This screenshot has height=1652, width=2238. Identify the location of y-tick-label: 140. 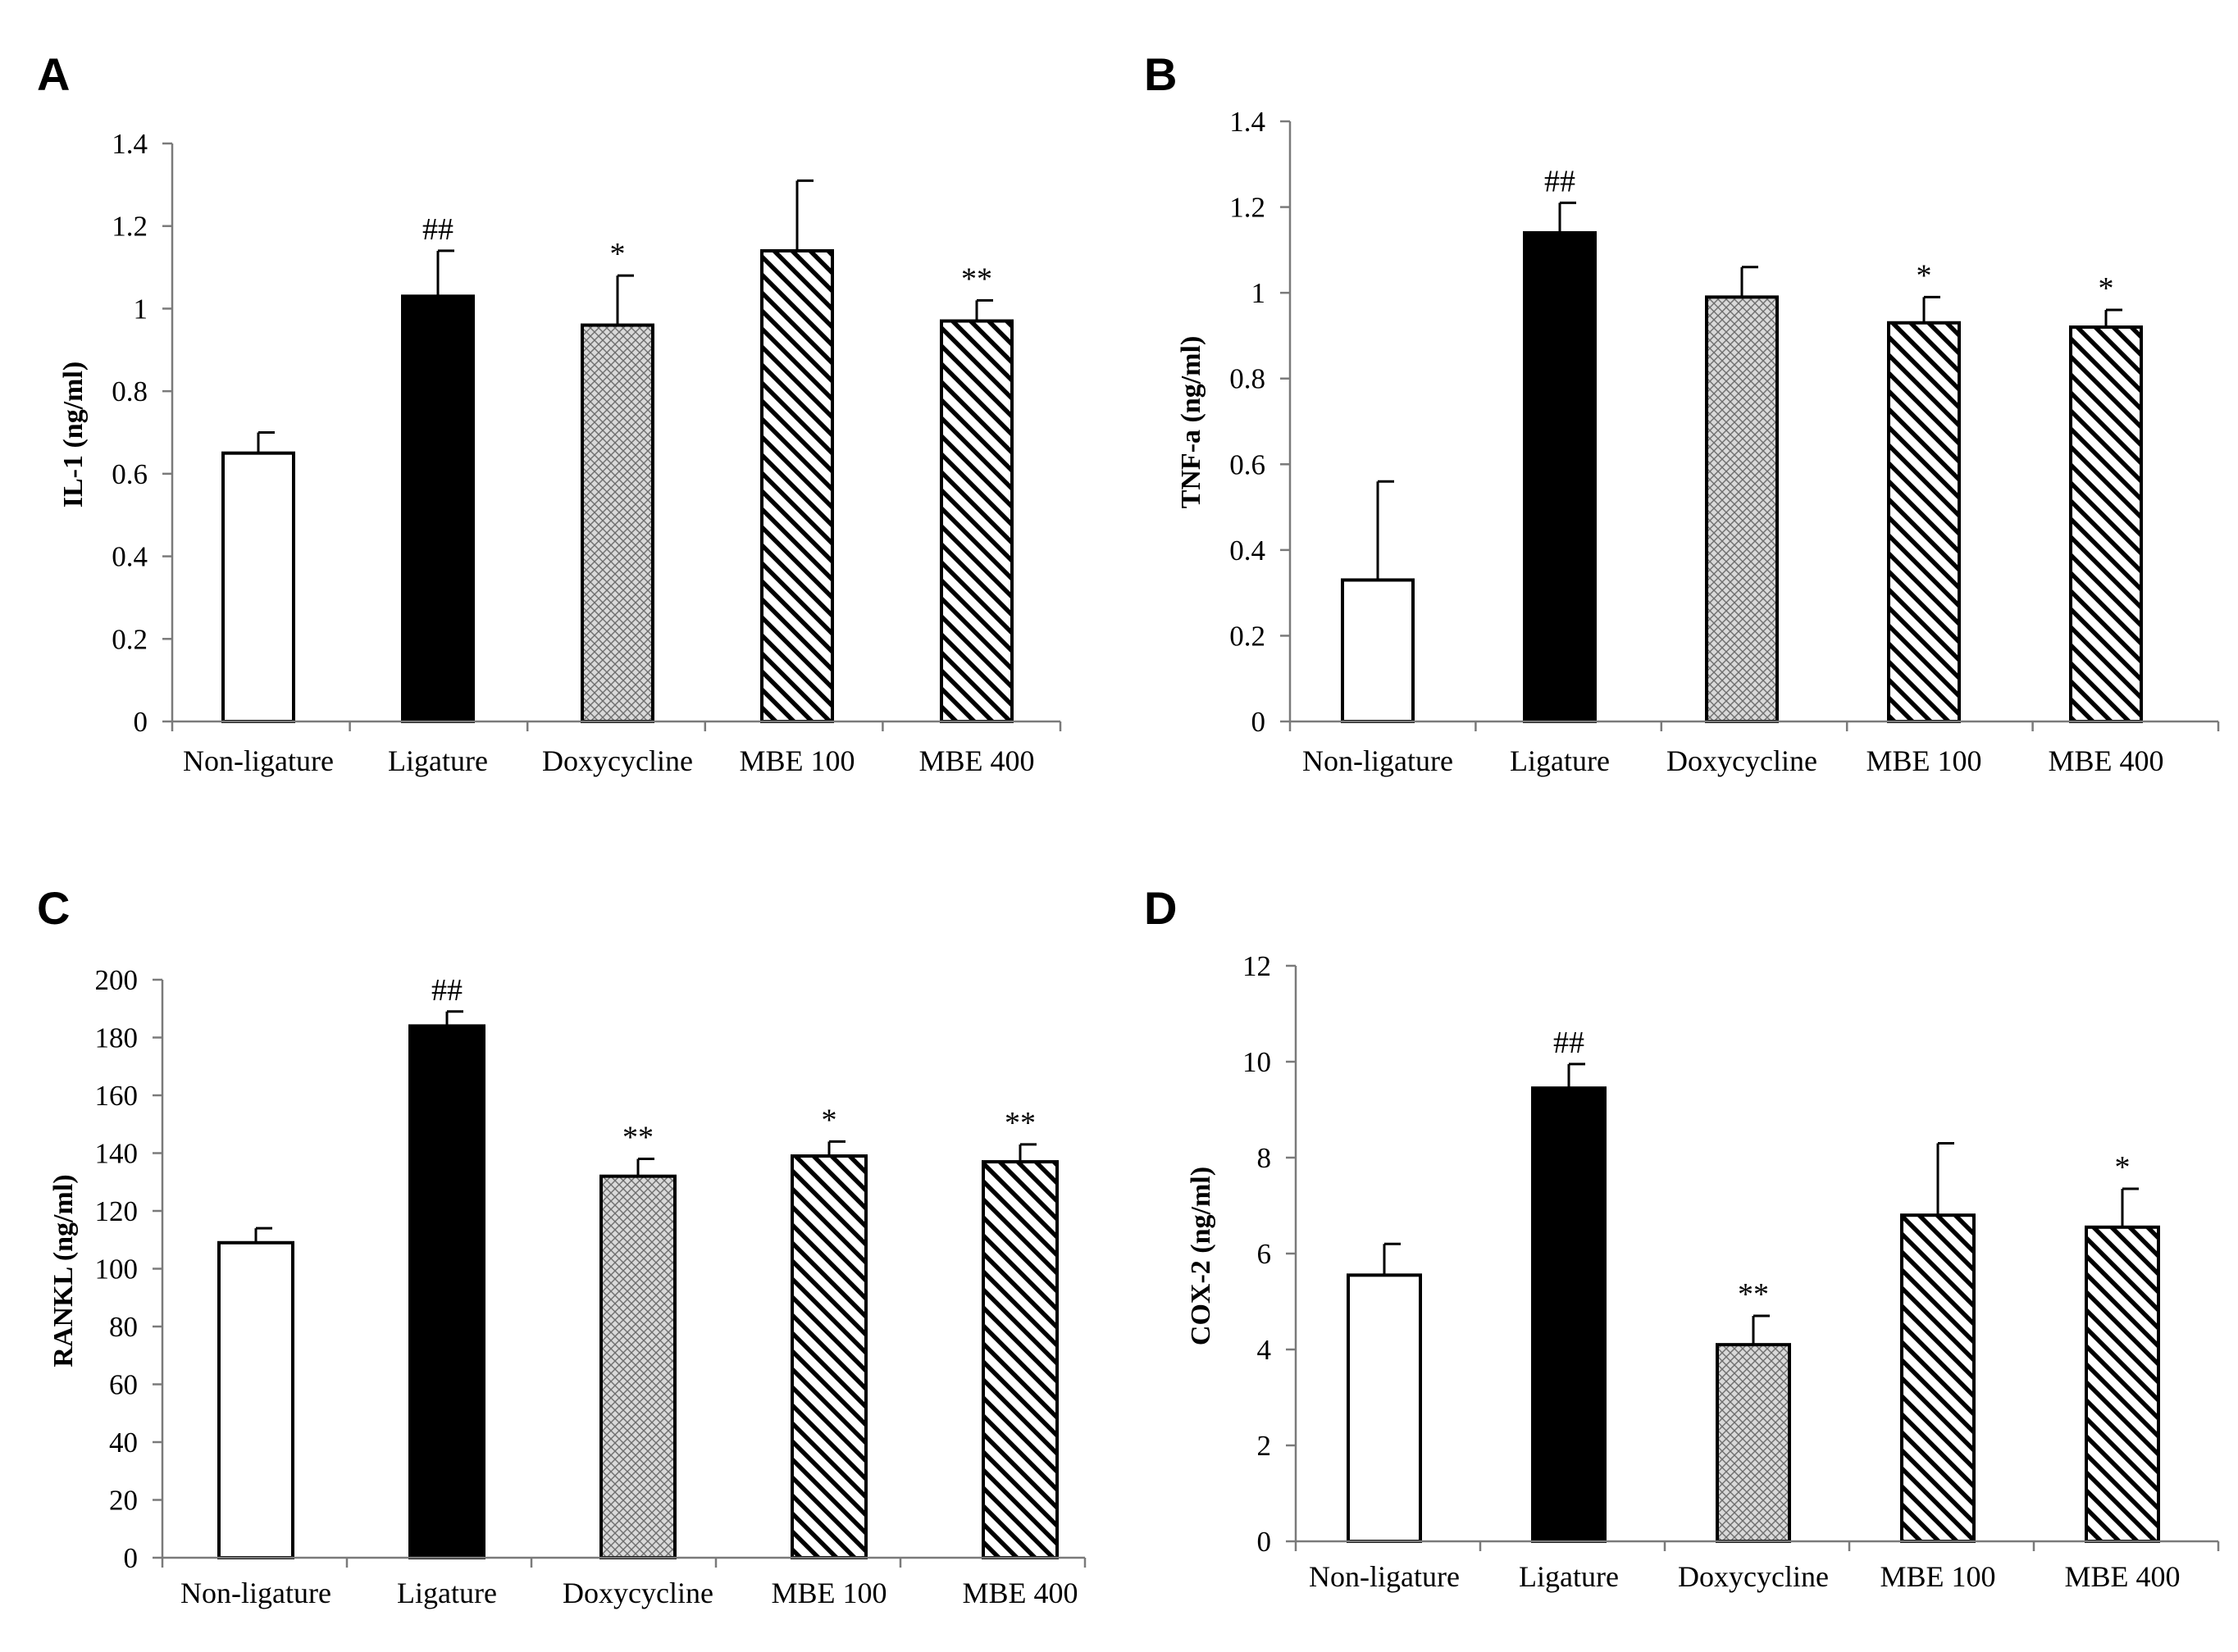
(117, 1154).